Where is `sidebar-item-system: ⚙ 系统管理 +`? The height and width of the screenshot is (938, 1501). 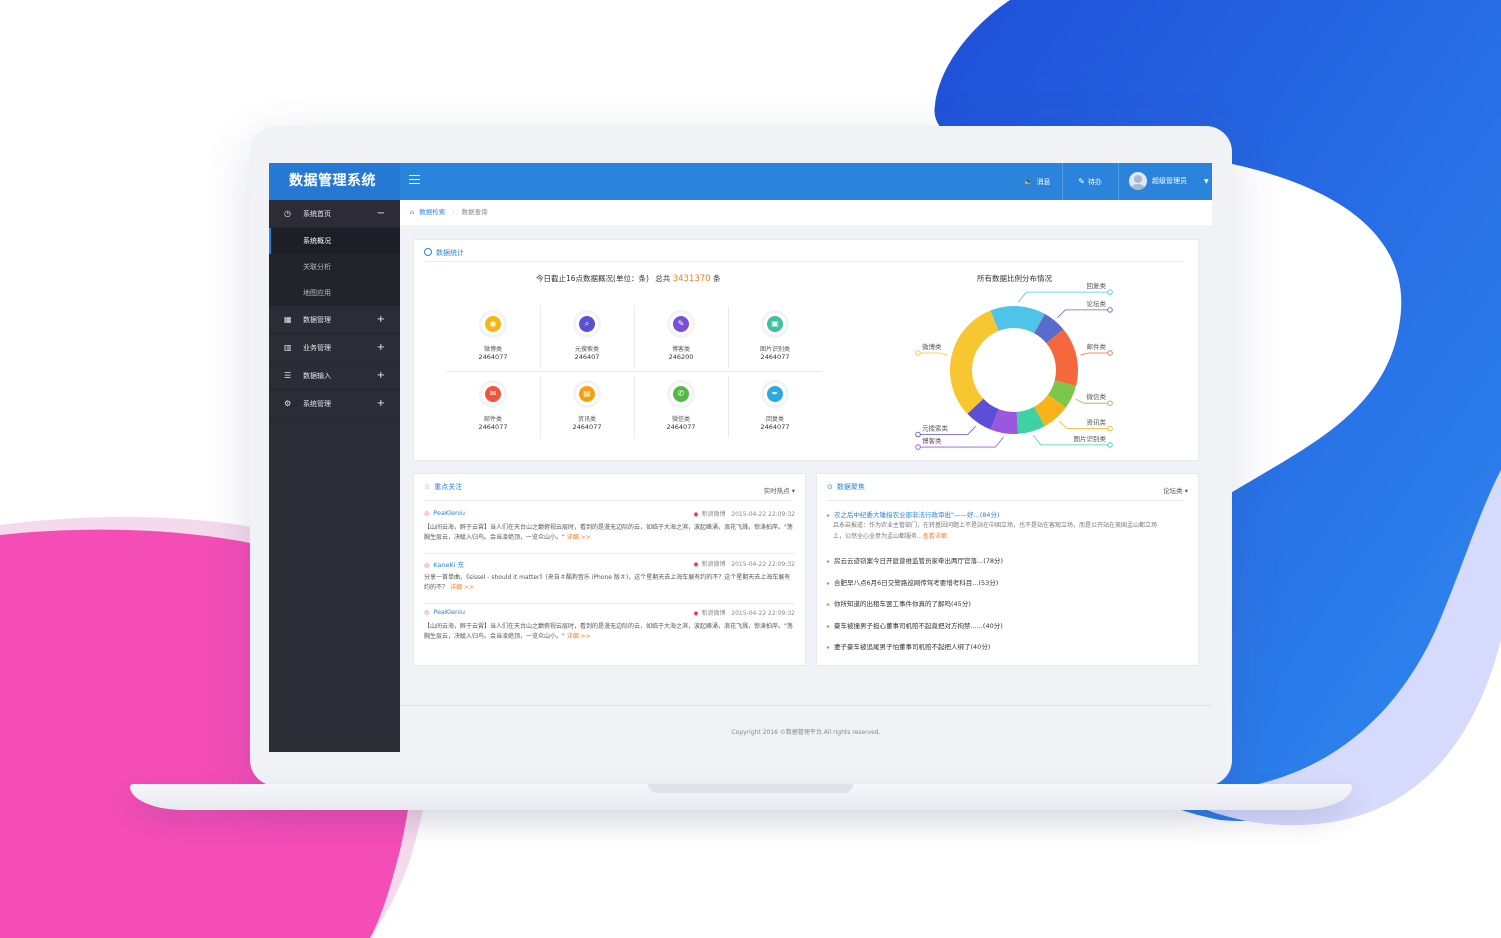 sidebar-item-system: ⚙ 系统管理 + is located at coordinates (334, 404).